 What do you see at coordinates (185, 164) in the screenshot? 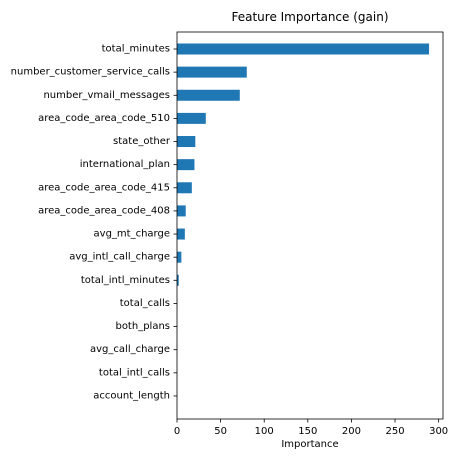
I see `bar-international-plan` at bounding box center [185, 164].